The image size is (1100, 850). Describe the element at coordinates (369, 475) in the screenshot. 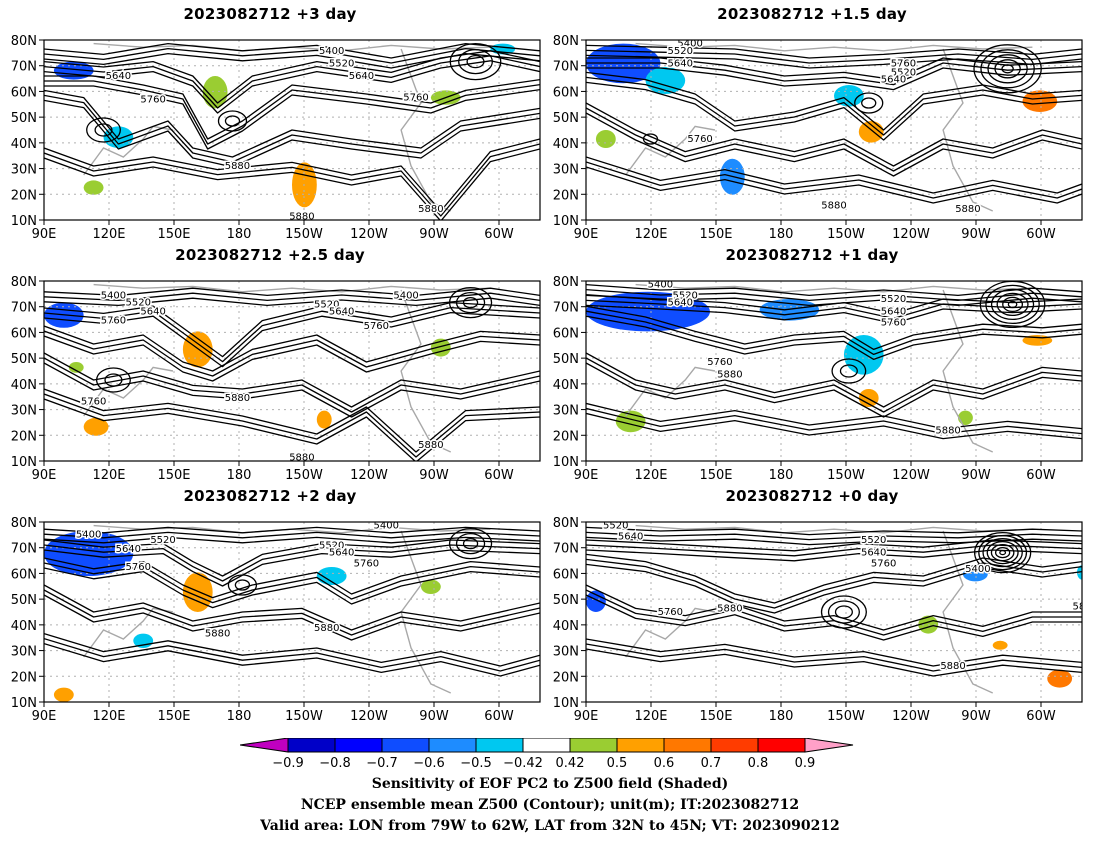

I see `lon-tick-label: 120W` at that location.